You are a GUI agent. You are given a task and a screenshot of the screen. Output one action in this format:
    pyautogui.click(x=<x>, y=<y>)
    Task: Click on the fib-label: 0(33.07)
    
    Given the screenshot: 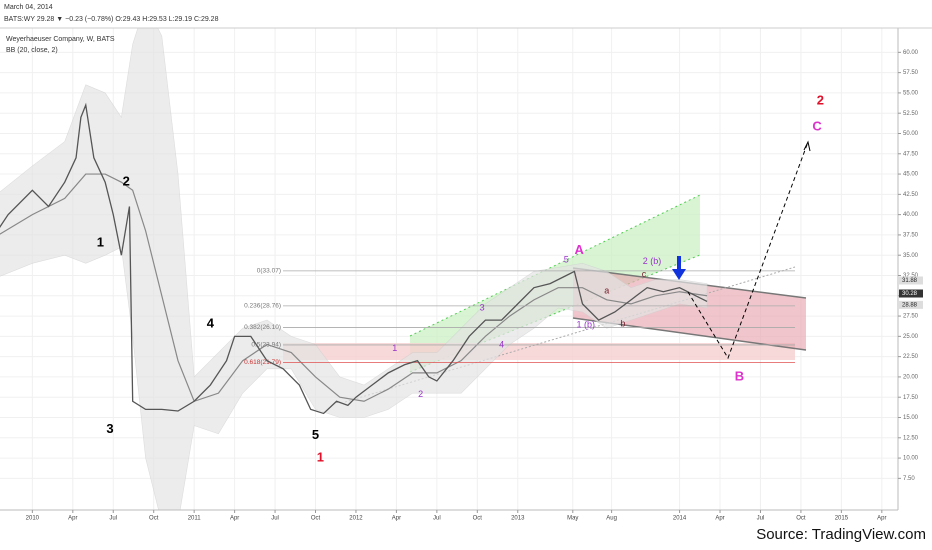 What is the action you would take?
    pyautogui.click(x=269, y=271)
    